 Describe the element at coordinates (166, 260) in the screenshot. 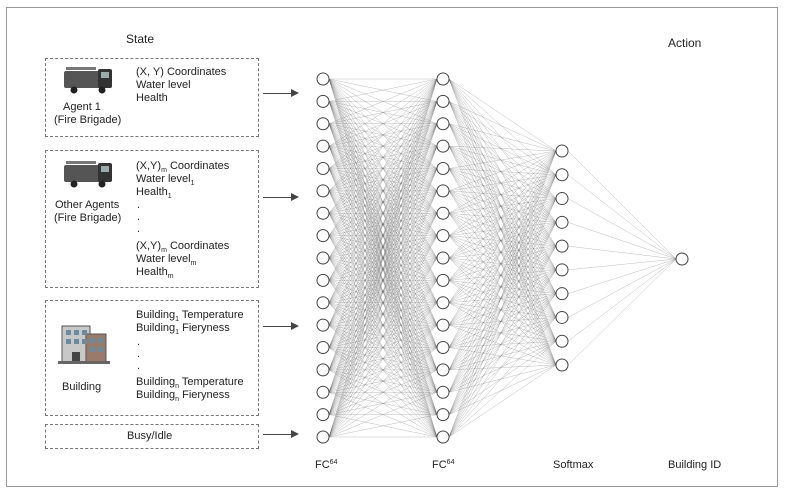

I see `other-water-b: Water levelm` at that location.